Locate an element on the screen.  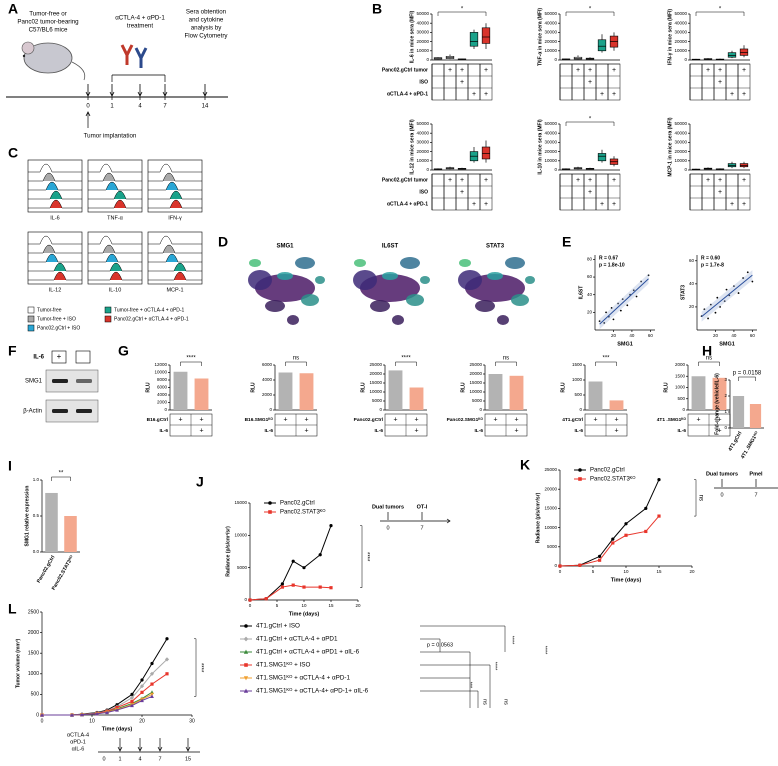
drug-label: αIL-6 is located at coordinates (78, 749).